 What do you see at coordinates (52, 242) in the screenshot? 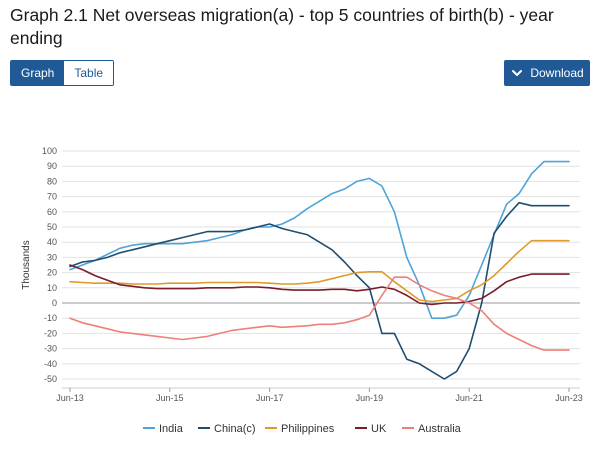
I see `y-tick-label: 40` at bounding box center [52, 242].